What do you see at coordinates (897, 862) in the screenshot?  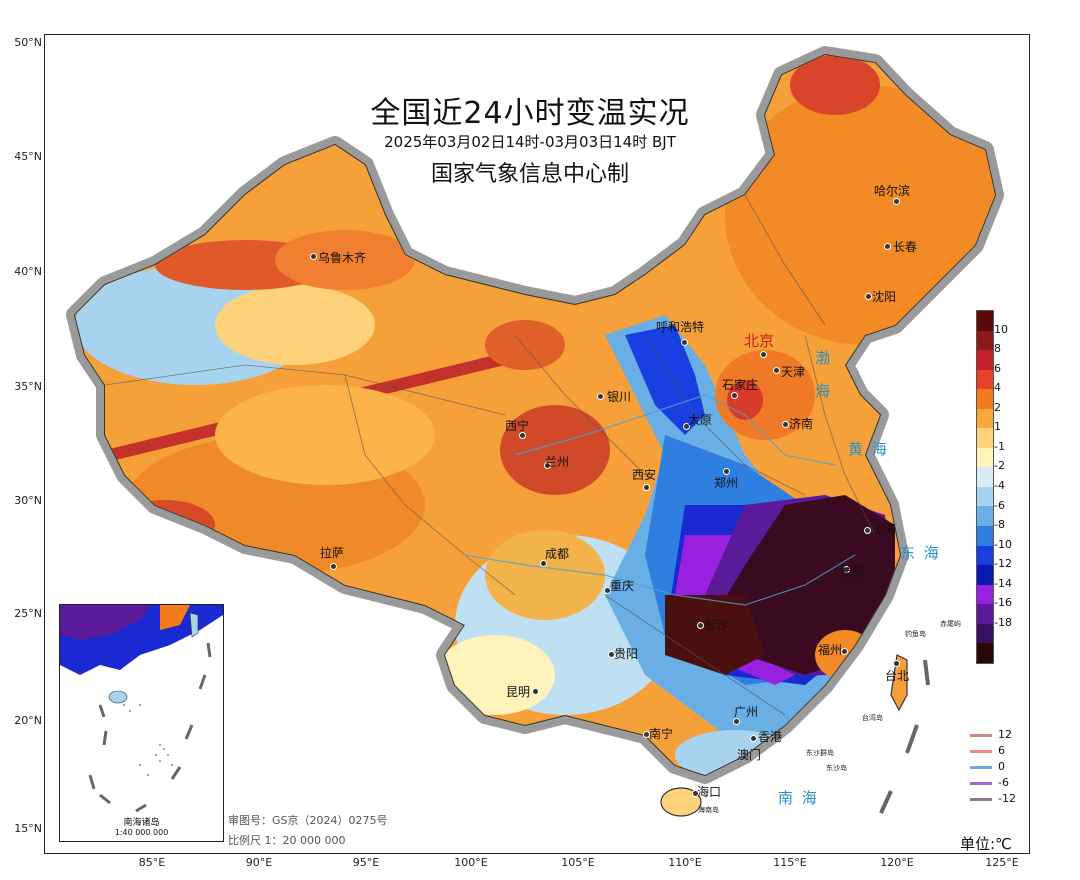 I see `lon-label-120: 120°E` at bounding box center [897, 862].